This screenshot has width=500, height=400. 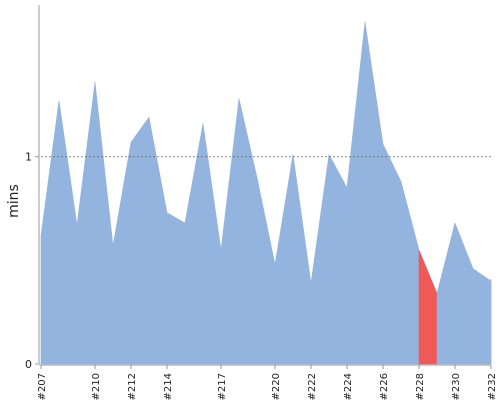 What do you see at coordinates (456, 386) in the screenshot?
I see `x-tick-label: #230` at bounding box center [456, 386].